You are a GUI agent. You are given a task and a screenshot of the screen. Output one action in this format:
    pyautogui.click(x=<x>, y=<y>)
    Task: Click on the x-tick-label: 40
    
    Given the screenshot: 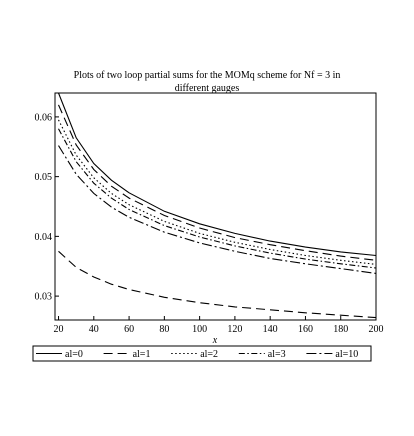 What is the action you would take?
    pyautogui.click(x=94, y=329)
    